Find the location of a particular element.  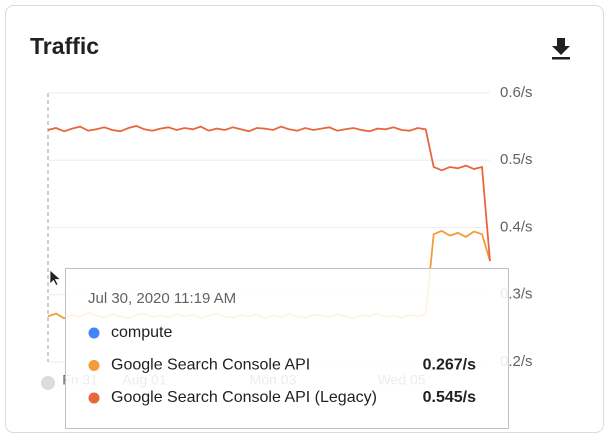

tooltip-value: 0.267/s is located at coordinates (449, 365).